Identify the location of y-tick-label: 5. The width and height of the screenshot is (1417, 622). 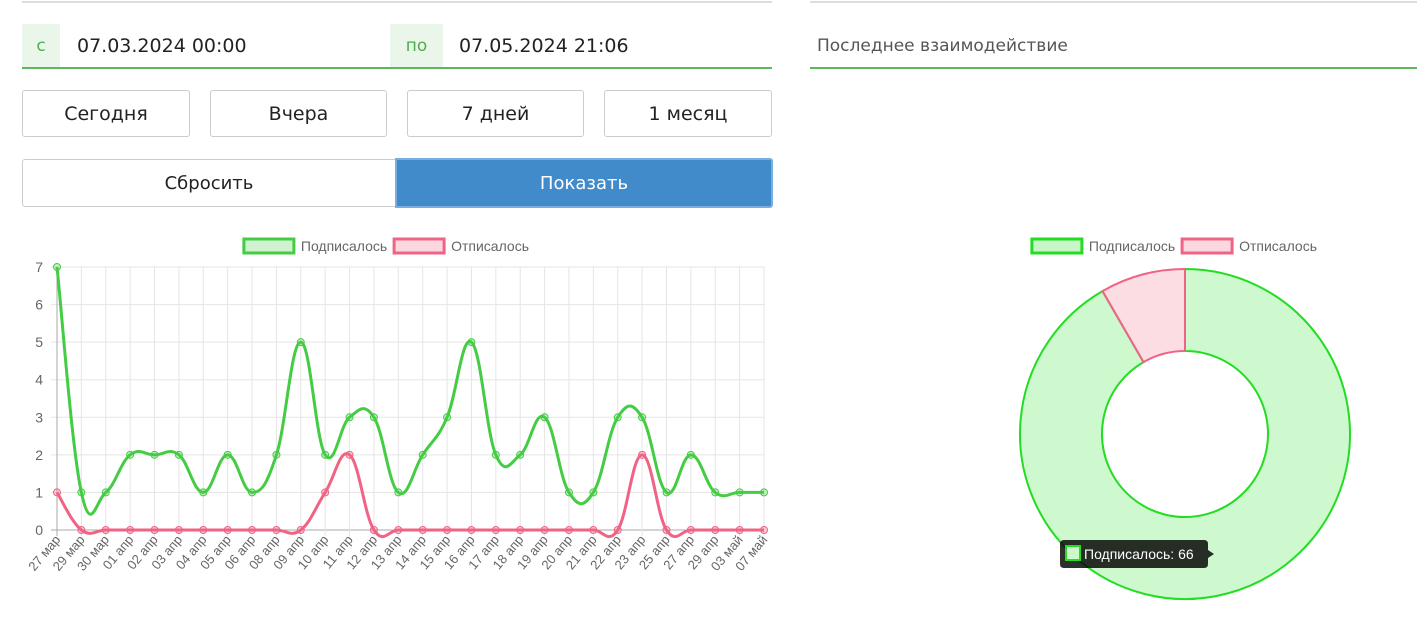
(39, 342).